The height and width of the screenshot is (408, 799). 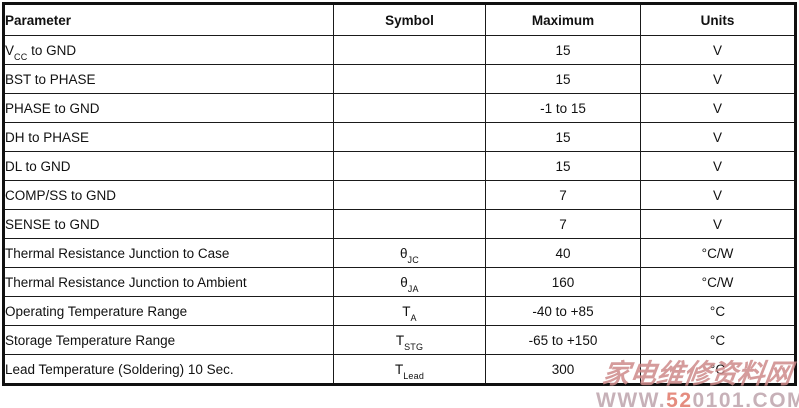 I want to click on parameter-cell: DL to GND, so click(x=168, y=166).